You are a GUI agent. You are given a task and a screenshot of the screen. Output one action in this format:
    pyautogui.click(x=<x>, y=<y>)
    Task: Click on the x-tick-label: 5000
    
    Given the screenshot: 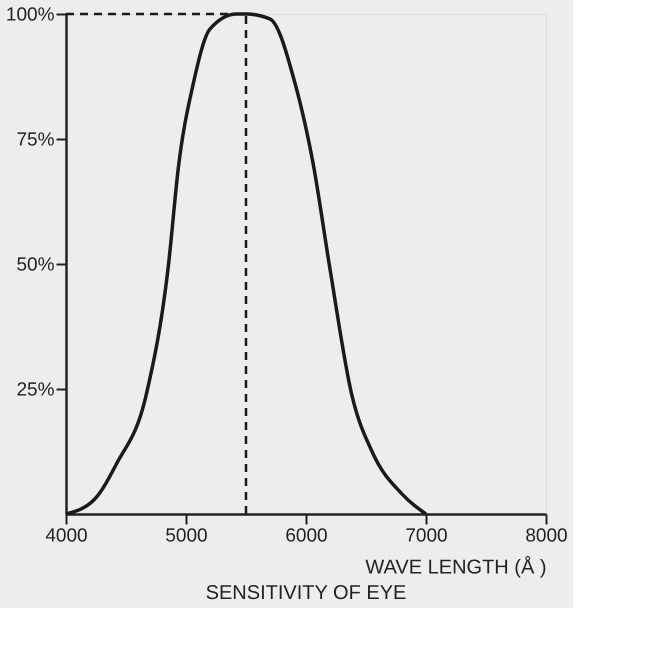 What is the action you would take?
    pyautogui.click(x=186, y=536)
    